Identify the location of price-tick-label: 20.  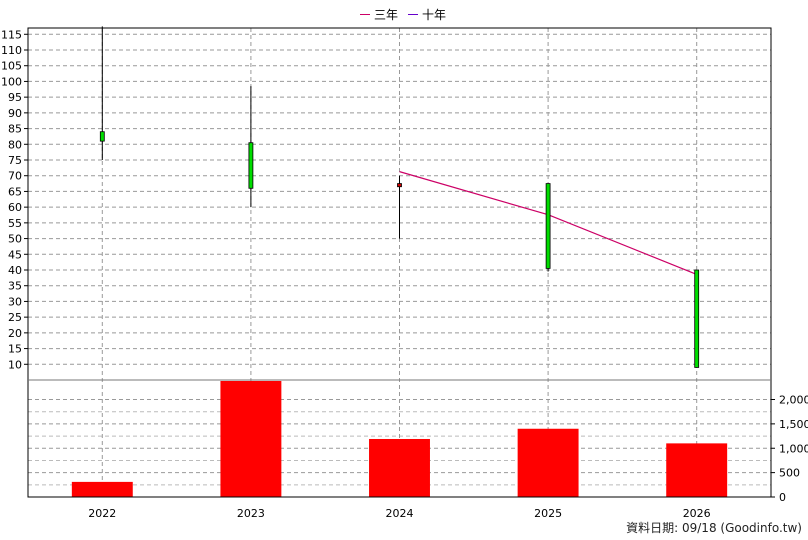
(15, 333).